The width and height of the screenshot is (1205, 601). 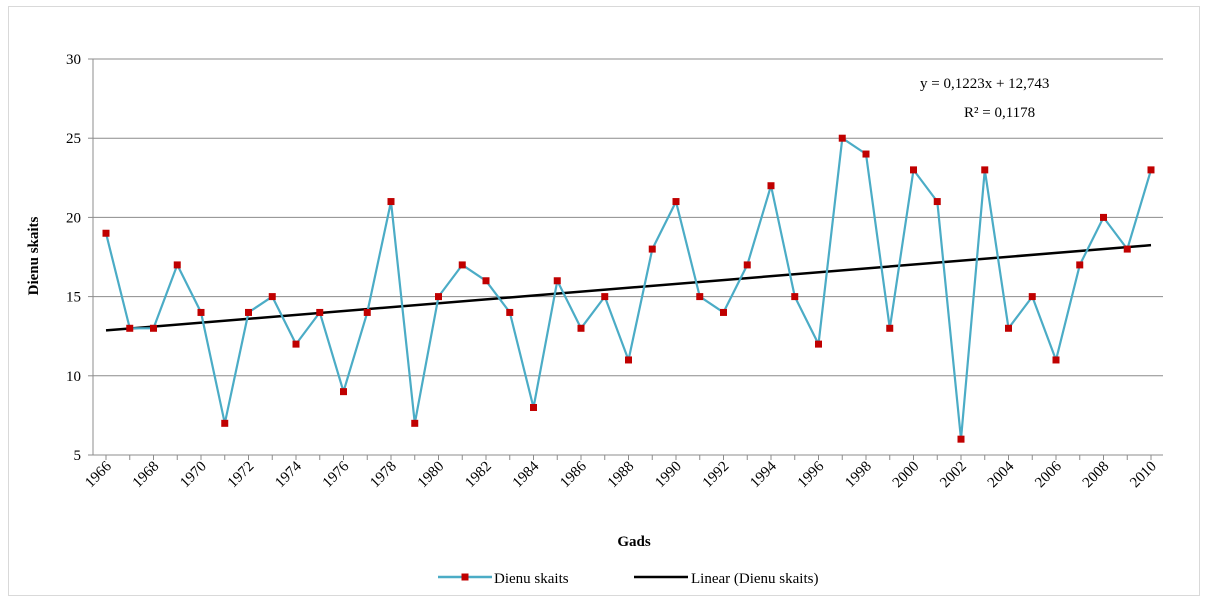 What do you see at coordinates (383, 475) in the screenshot?
I see `x-tick-label: 1978` at bounding box center [383, 475].